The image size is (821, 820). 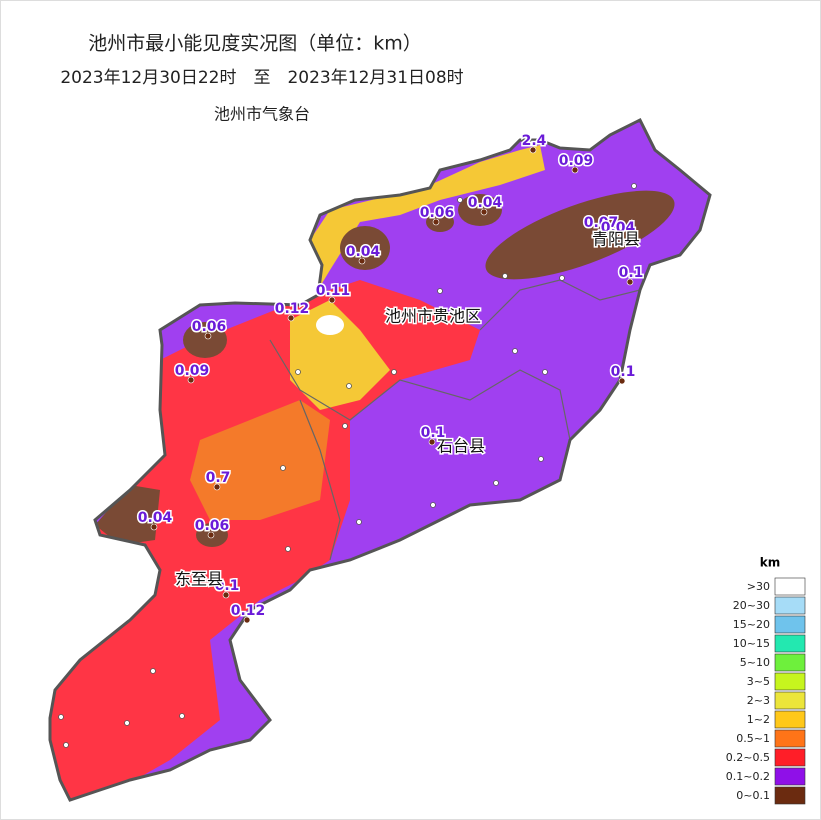 What do you see at coordinates (333, 291) in the screenshot?
I see `station-value: 0.11` at bounding box center [333, 291].